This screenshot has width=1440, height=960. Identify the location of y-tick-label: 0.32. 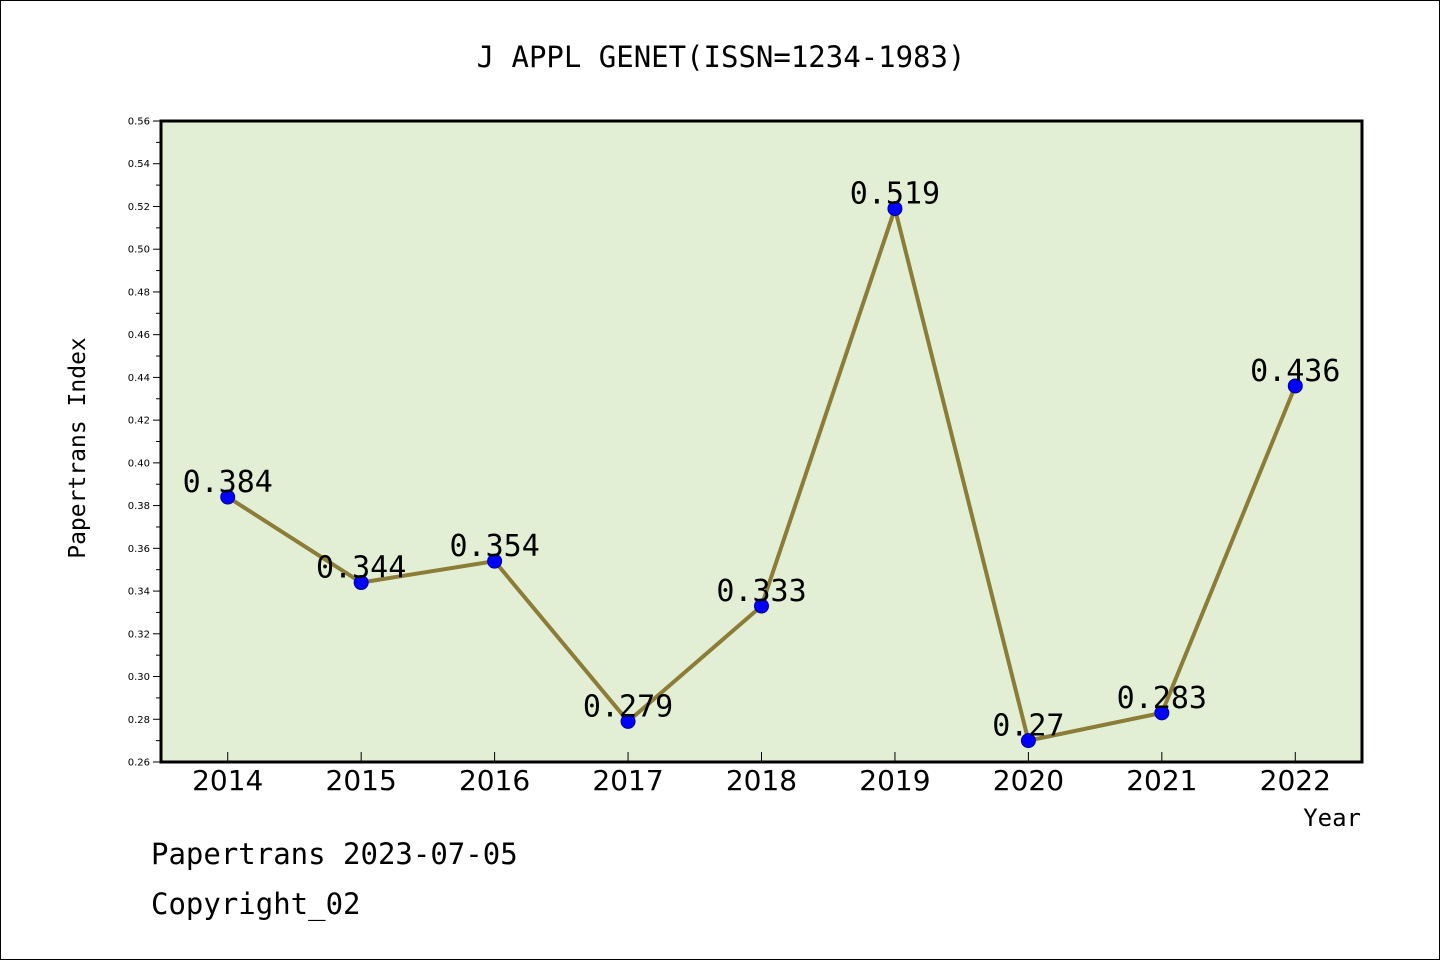
(139, 634).